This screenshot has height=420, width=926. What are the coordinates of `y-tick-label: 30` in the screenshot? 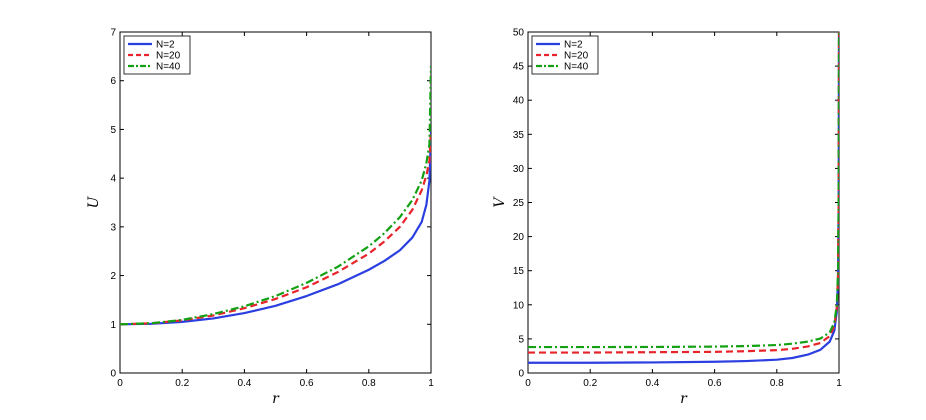 It's located at (519, 169).